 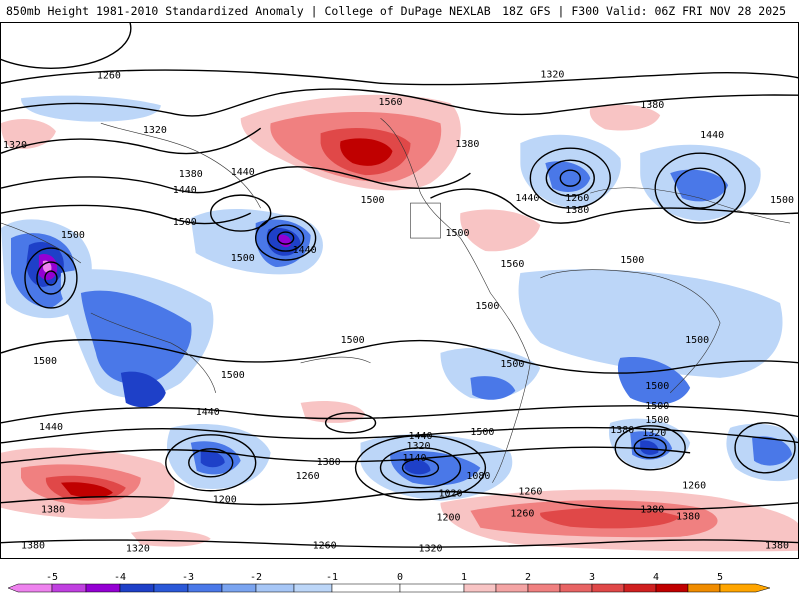 What do you see at coordinates (656, 577) in the screenshot?
I see `colorbar-tick-label: 4` at bounding box center [656, 577].